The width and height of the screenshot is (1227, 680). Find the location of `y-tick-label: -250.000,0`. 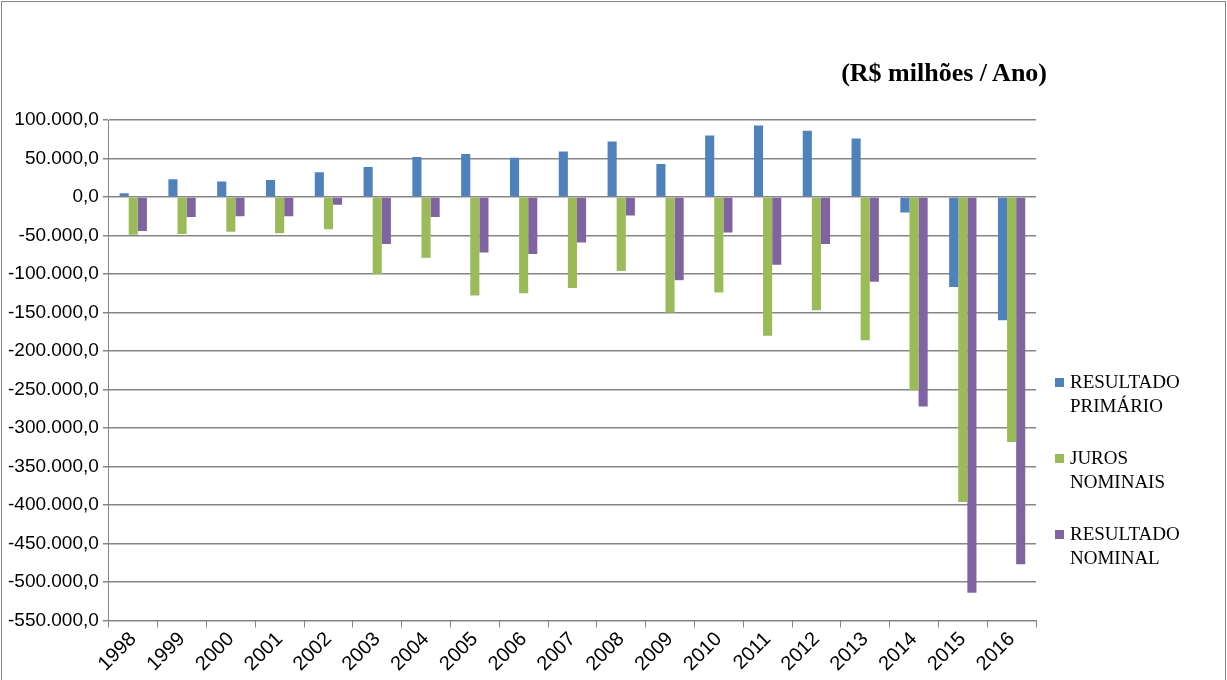

y-tick-label: -250.000,0 is located at coordinates (53, 388).